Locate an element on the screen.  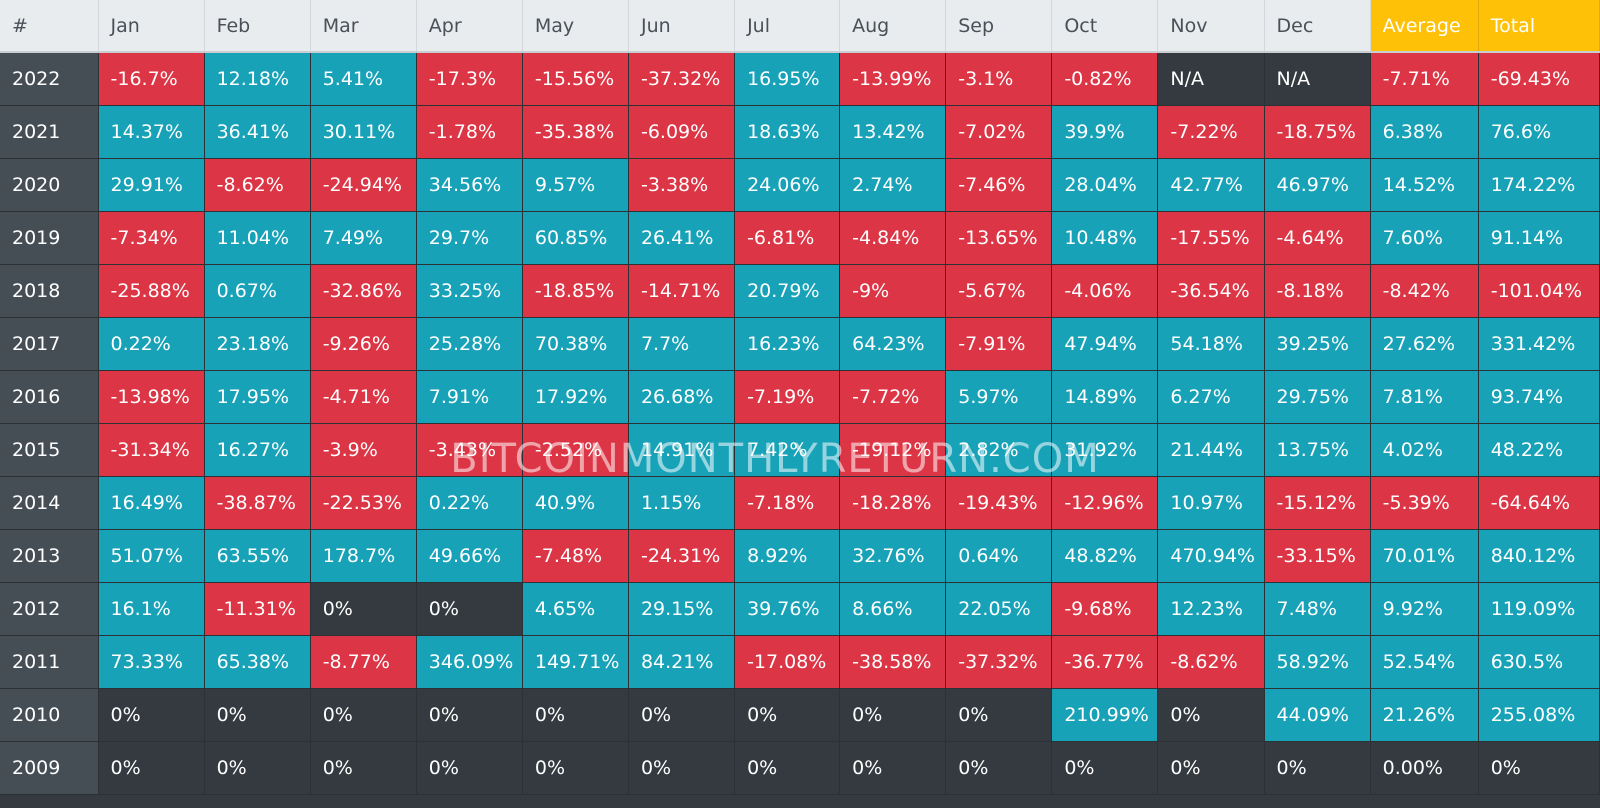
return-cell-jul: 16.95% is located at coordinates (787, 79).